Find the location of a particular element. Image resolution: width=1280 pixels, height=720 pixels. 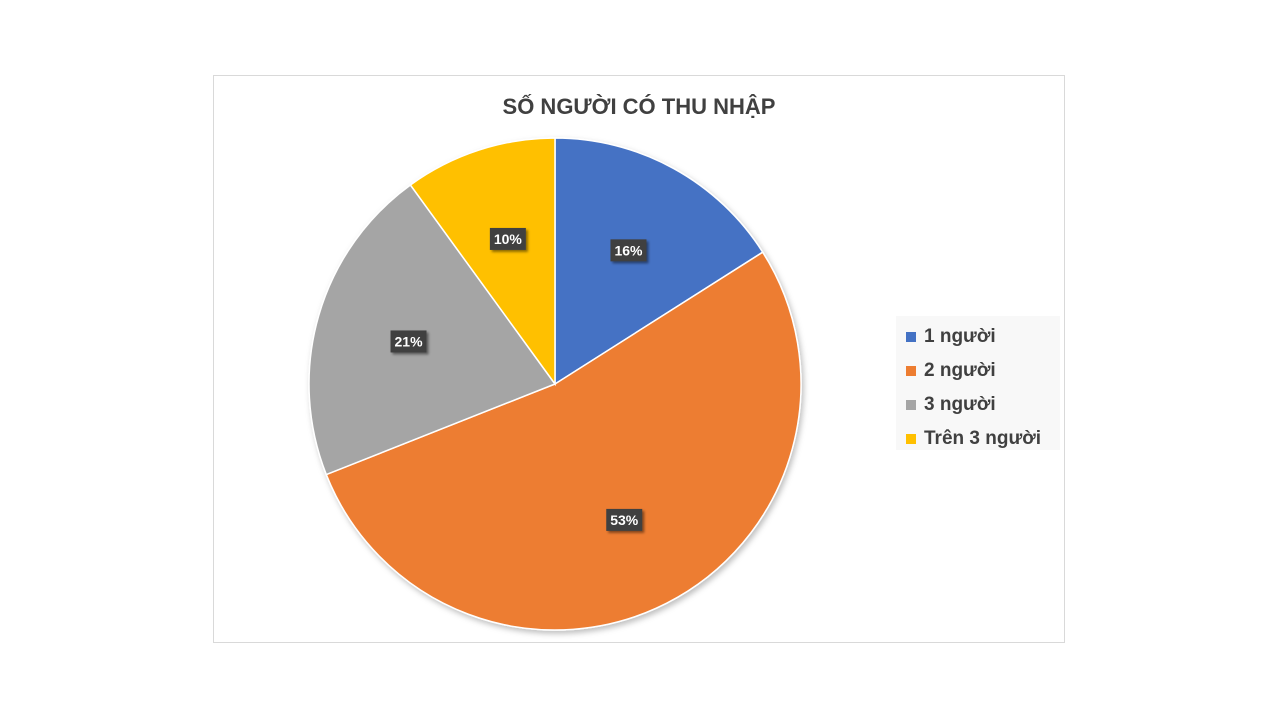

legend-item-3-nguoi: 3 người is located at coordinates (983, 405).